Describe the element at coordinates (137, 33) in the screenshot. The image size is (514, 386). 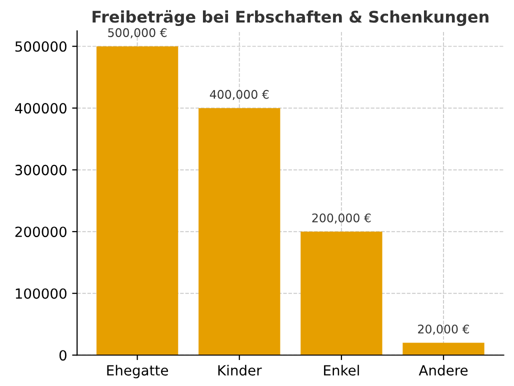
I see `data-label: 500,000 €` at that location.